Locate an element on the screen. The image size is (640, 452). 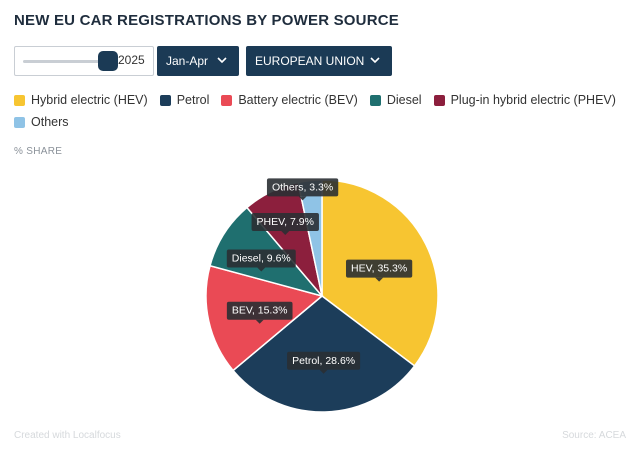
year-slider: 2025 is located at coordinates (84, 61).